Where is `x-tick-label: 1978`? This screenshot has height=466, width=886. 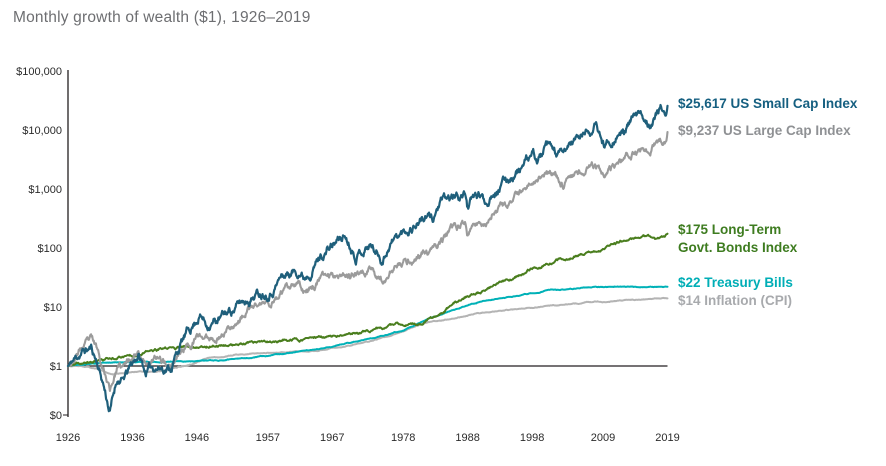 x-tick-label: 1978 is located at coordinates (403, 438).